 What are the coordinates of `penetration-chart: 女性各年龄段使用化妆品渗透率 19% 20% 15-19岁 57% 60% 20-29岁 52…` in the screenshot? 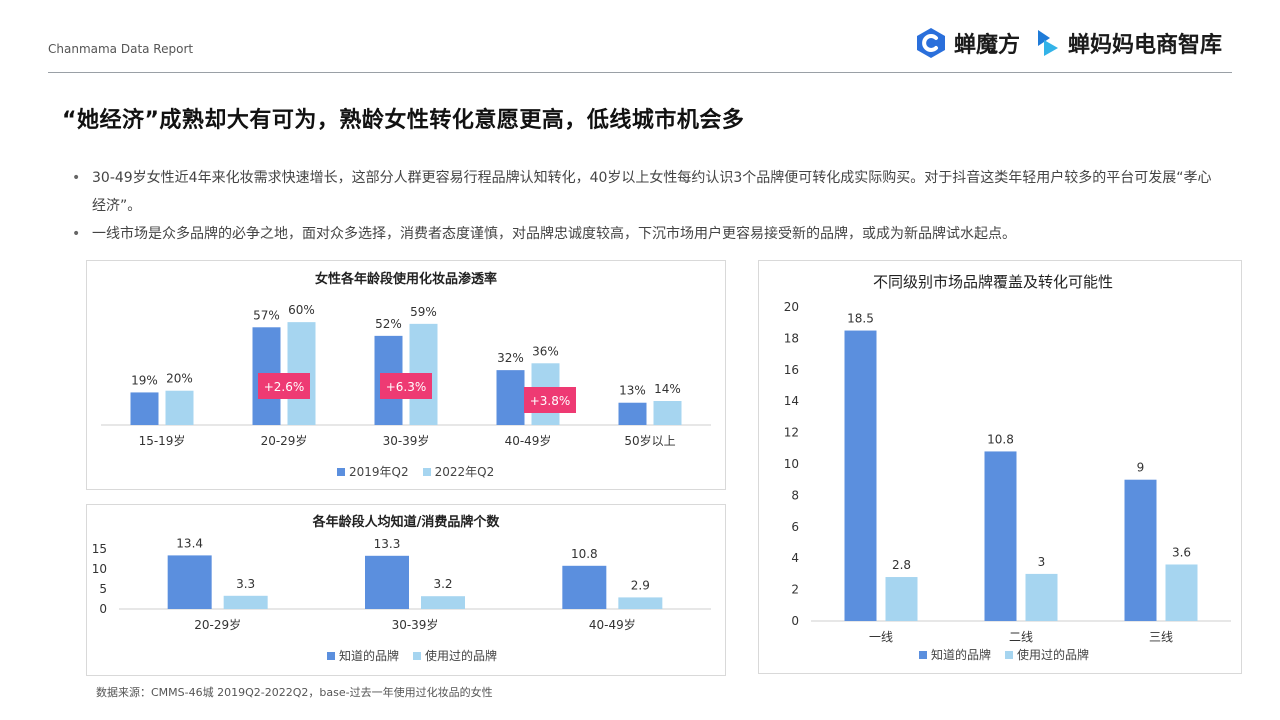 It's located at (406, 359).